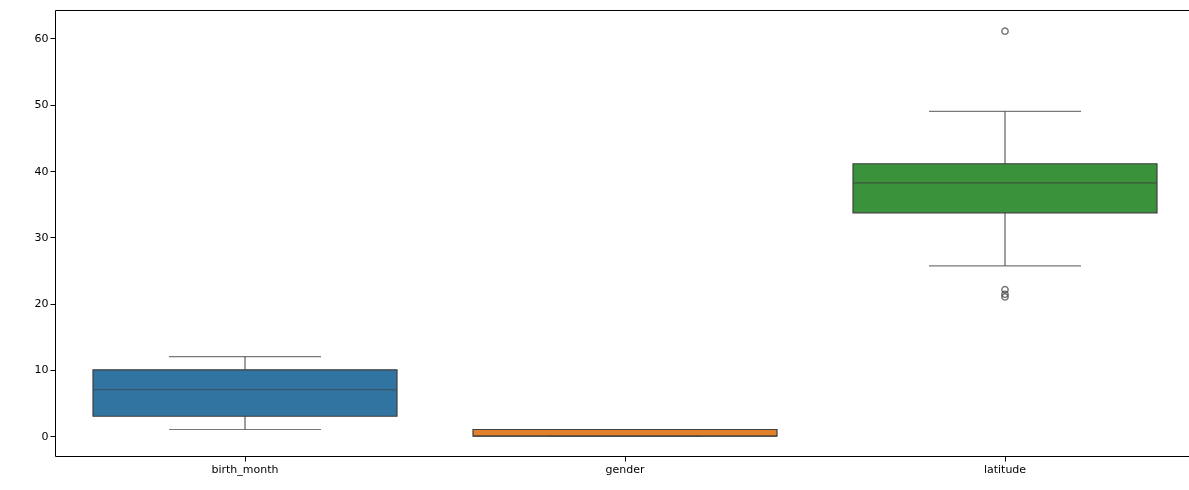 The image size is (1189, 490). I want to click on y-tick-label: 10, so click(41, 370).